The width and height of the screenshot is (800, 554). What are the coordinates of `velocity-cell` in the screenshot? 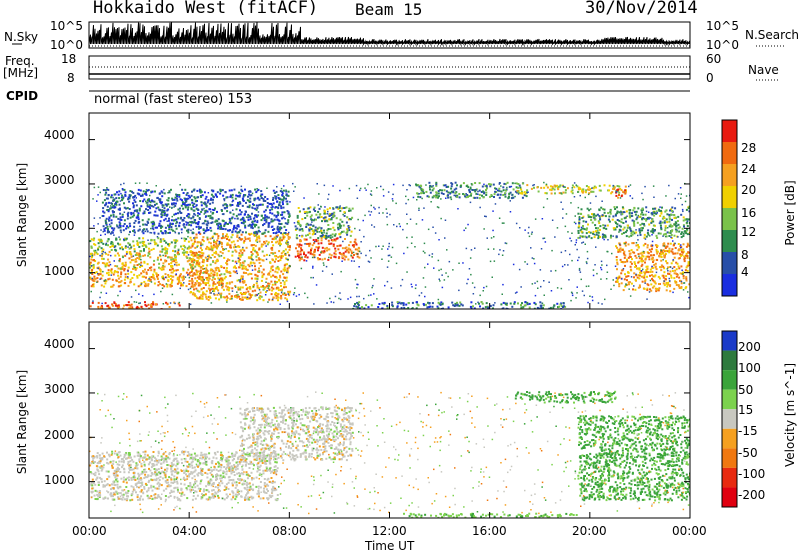 It's located at (106, 485).